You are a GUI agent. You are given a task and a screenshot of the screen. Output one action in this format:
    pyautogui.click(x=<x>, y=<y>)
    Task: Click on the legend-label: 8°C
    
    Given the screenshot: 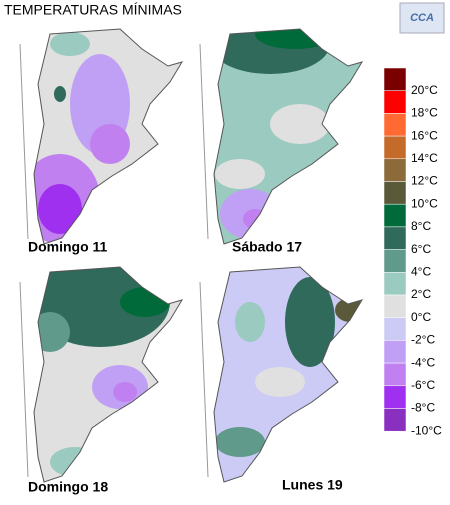 What is the action you would take?
    pyautogui.click(x=421, y=226)
    